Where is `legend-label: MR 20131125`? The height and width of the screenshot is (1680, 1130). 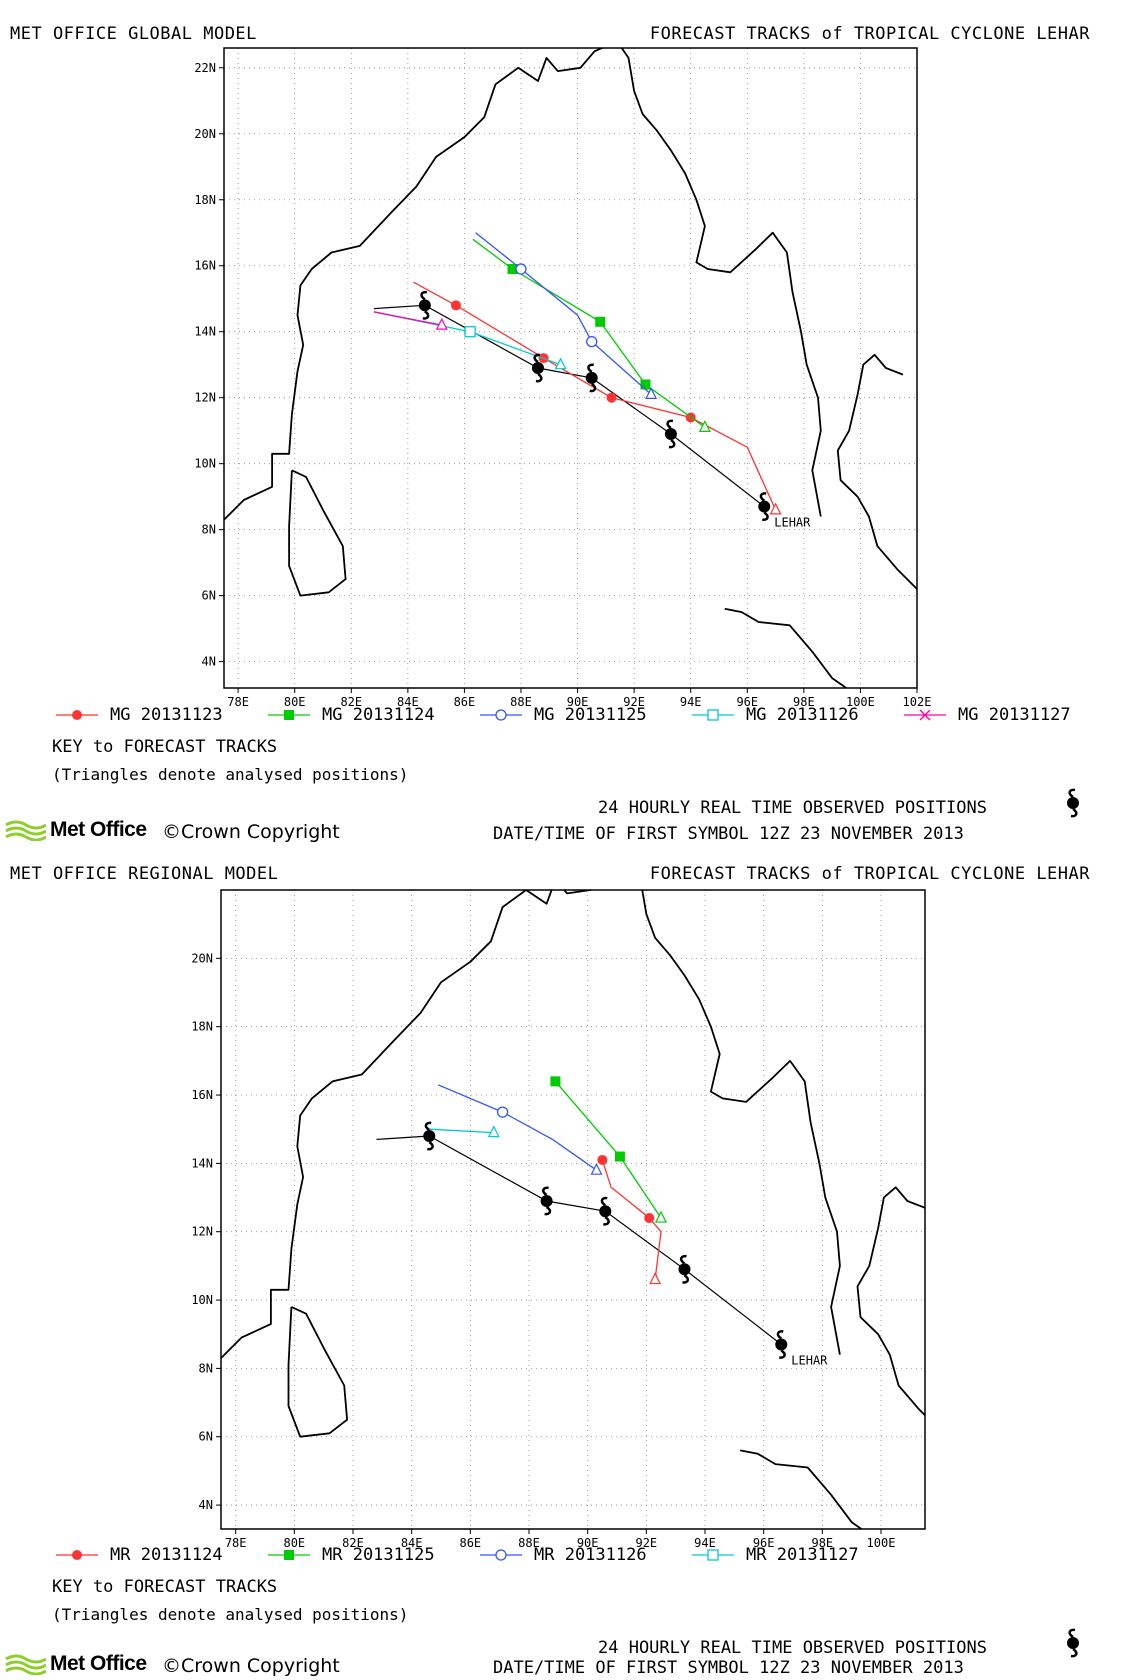
legend-label: MR 20131125 is located at coordinates (378, 1555).